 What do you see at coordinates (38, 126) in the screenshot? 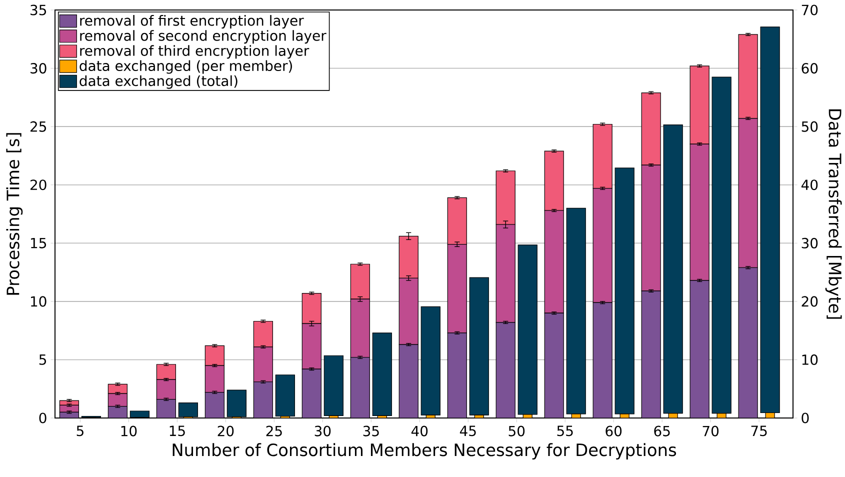
I see `y-tick-label: 25` at bounding box center [38, 126].